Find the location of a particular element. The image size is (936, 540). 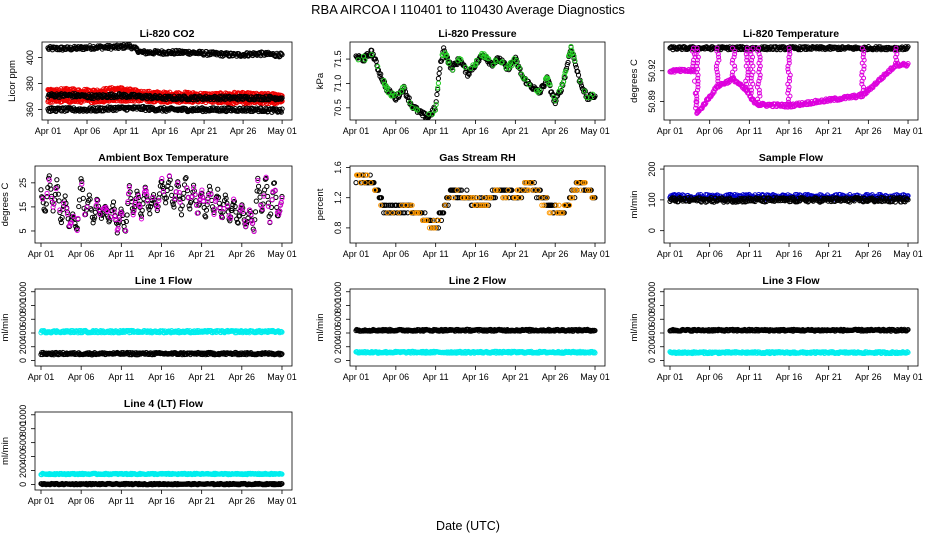

x-tick-label: Apr 06 is located at coordinates (709, 254).